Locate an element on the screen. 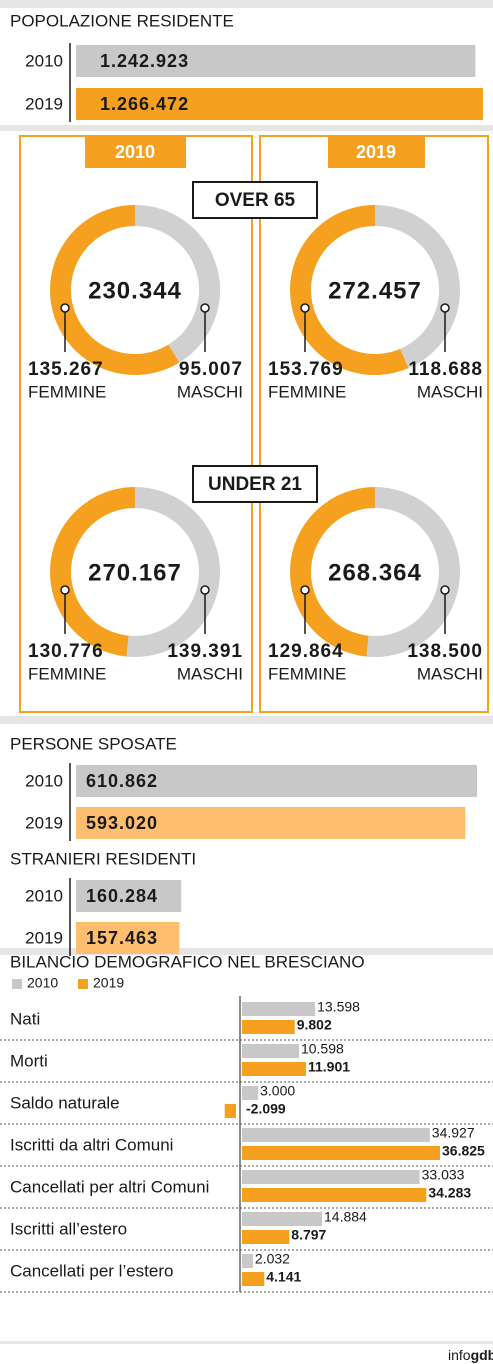  chart-title: BILANCIO DEMOGRAFICO NEL BRESCIANO is located at coordinates (187, 961).